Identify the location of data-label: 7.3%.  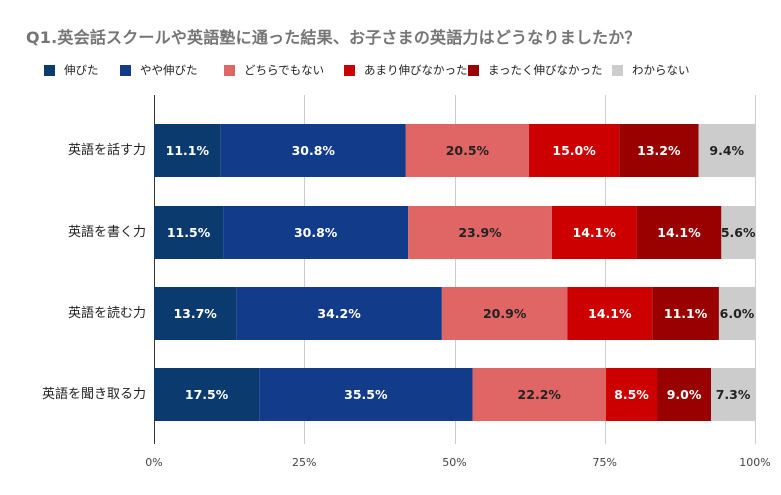
(733, 394).